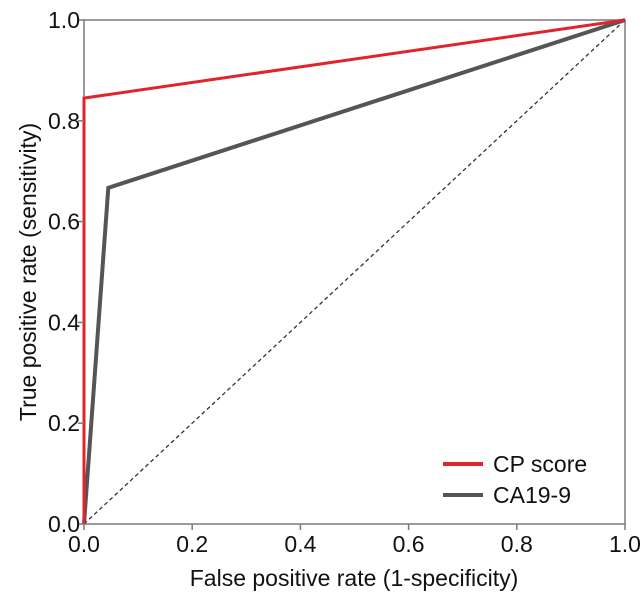  I want to click on y-tick-label: 0.0, so click(64, 524).